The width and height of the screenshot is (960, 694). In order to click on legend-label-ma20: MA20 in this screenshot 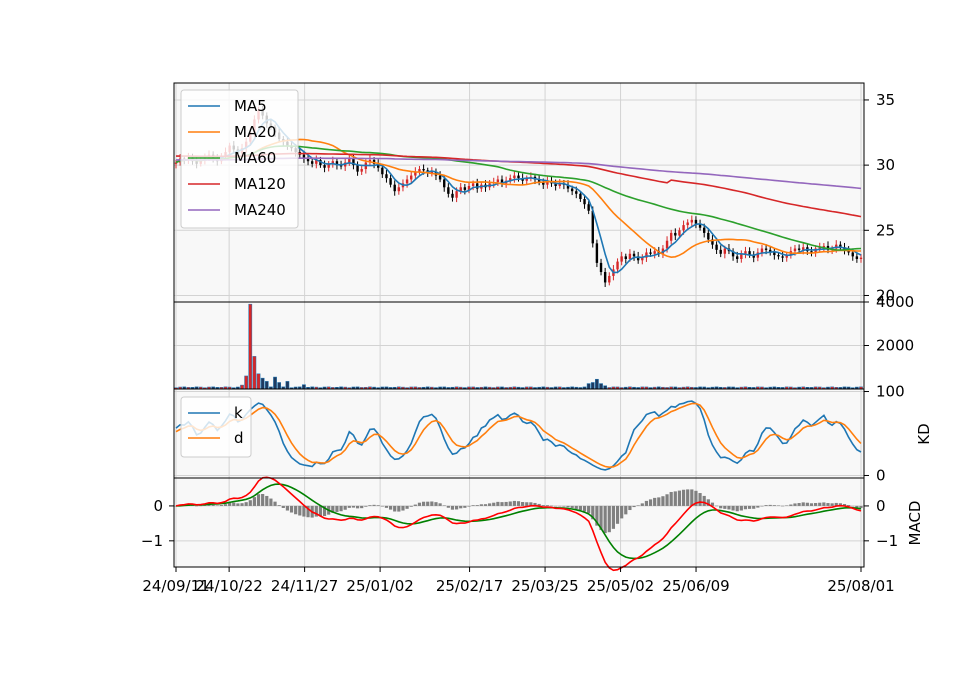, I will do `click(255, 132)`.